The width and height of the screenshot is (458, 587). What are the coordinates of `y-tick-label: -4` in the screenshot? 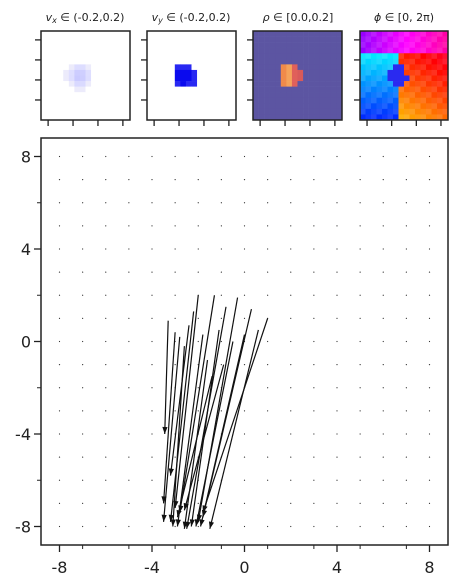 It's located at (23, 434).